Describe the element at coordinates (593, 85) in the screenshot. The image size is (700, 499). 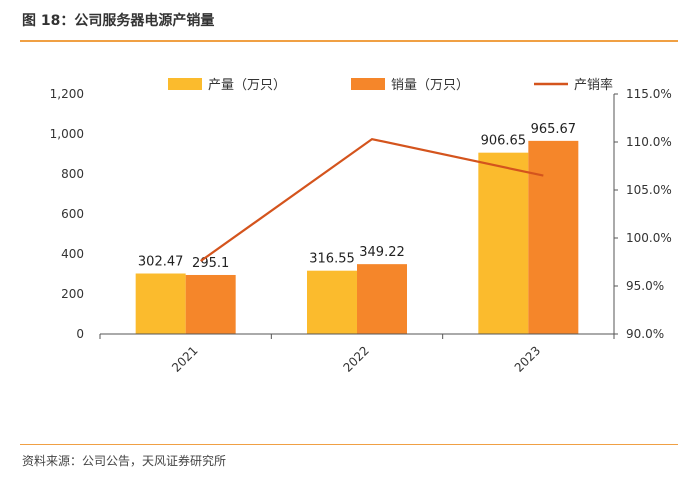
I see `legend-label: 产销率` at that location.